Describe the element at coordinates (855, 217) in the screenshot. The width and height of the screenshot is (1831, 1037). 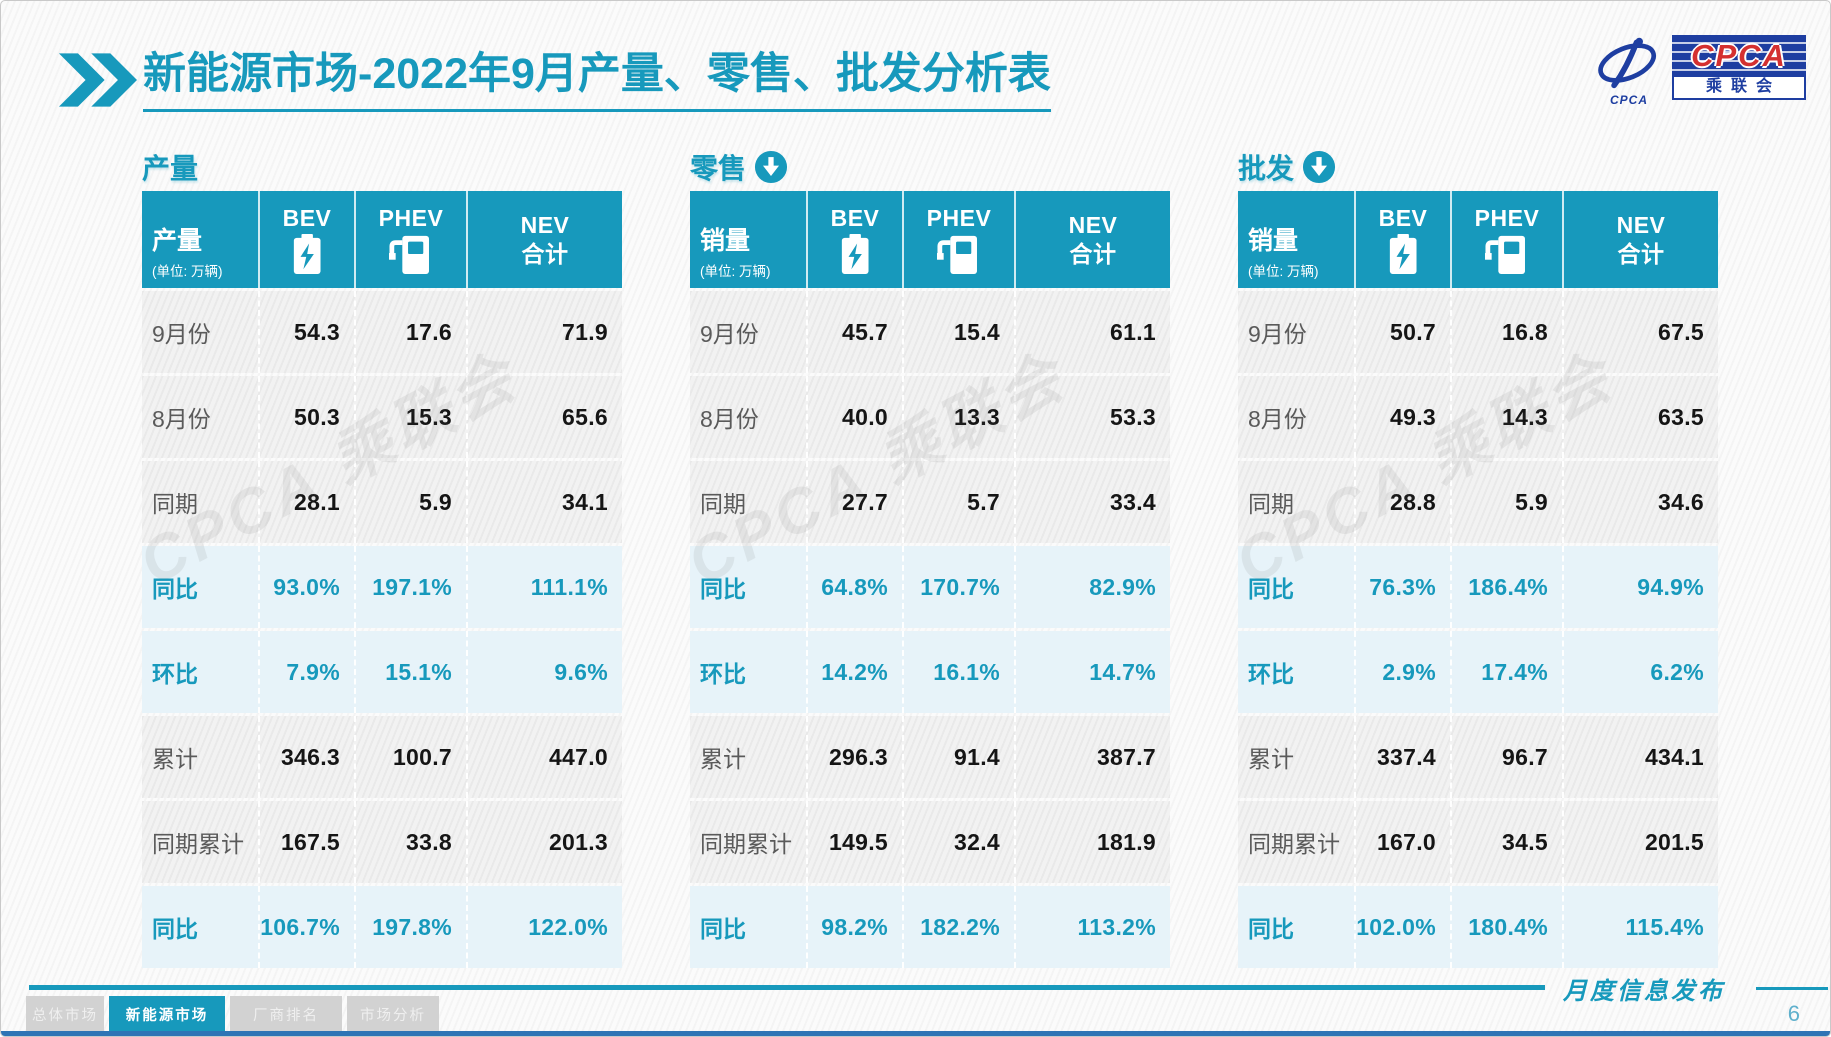
I see `col-header-bev: BEV` at that location.